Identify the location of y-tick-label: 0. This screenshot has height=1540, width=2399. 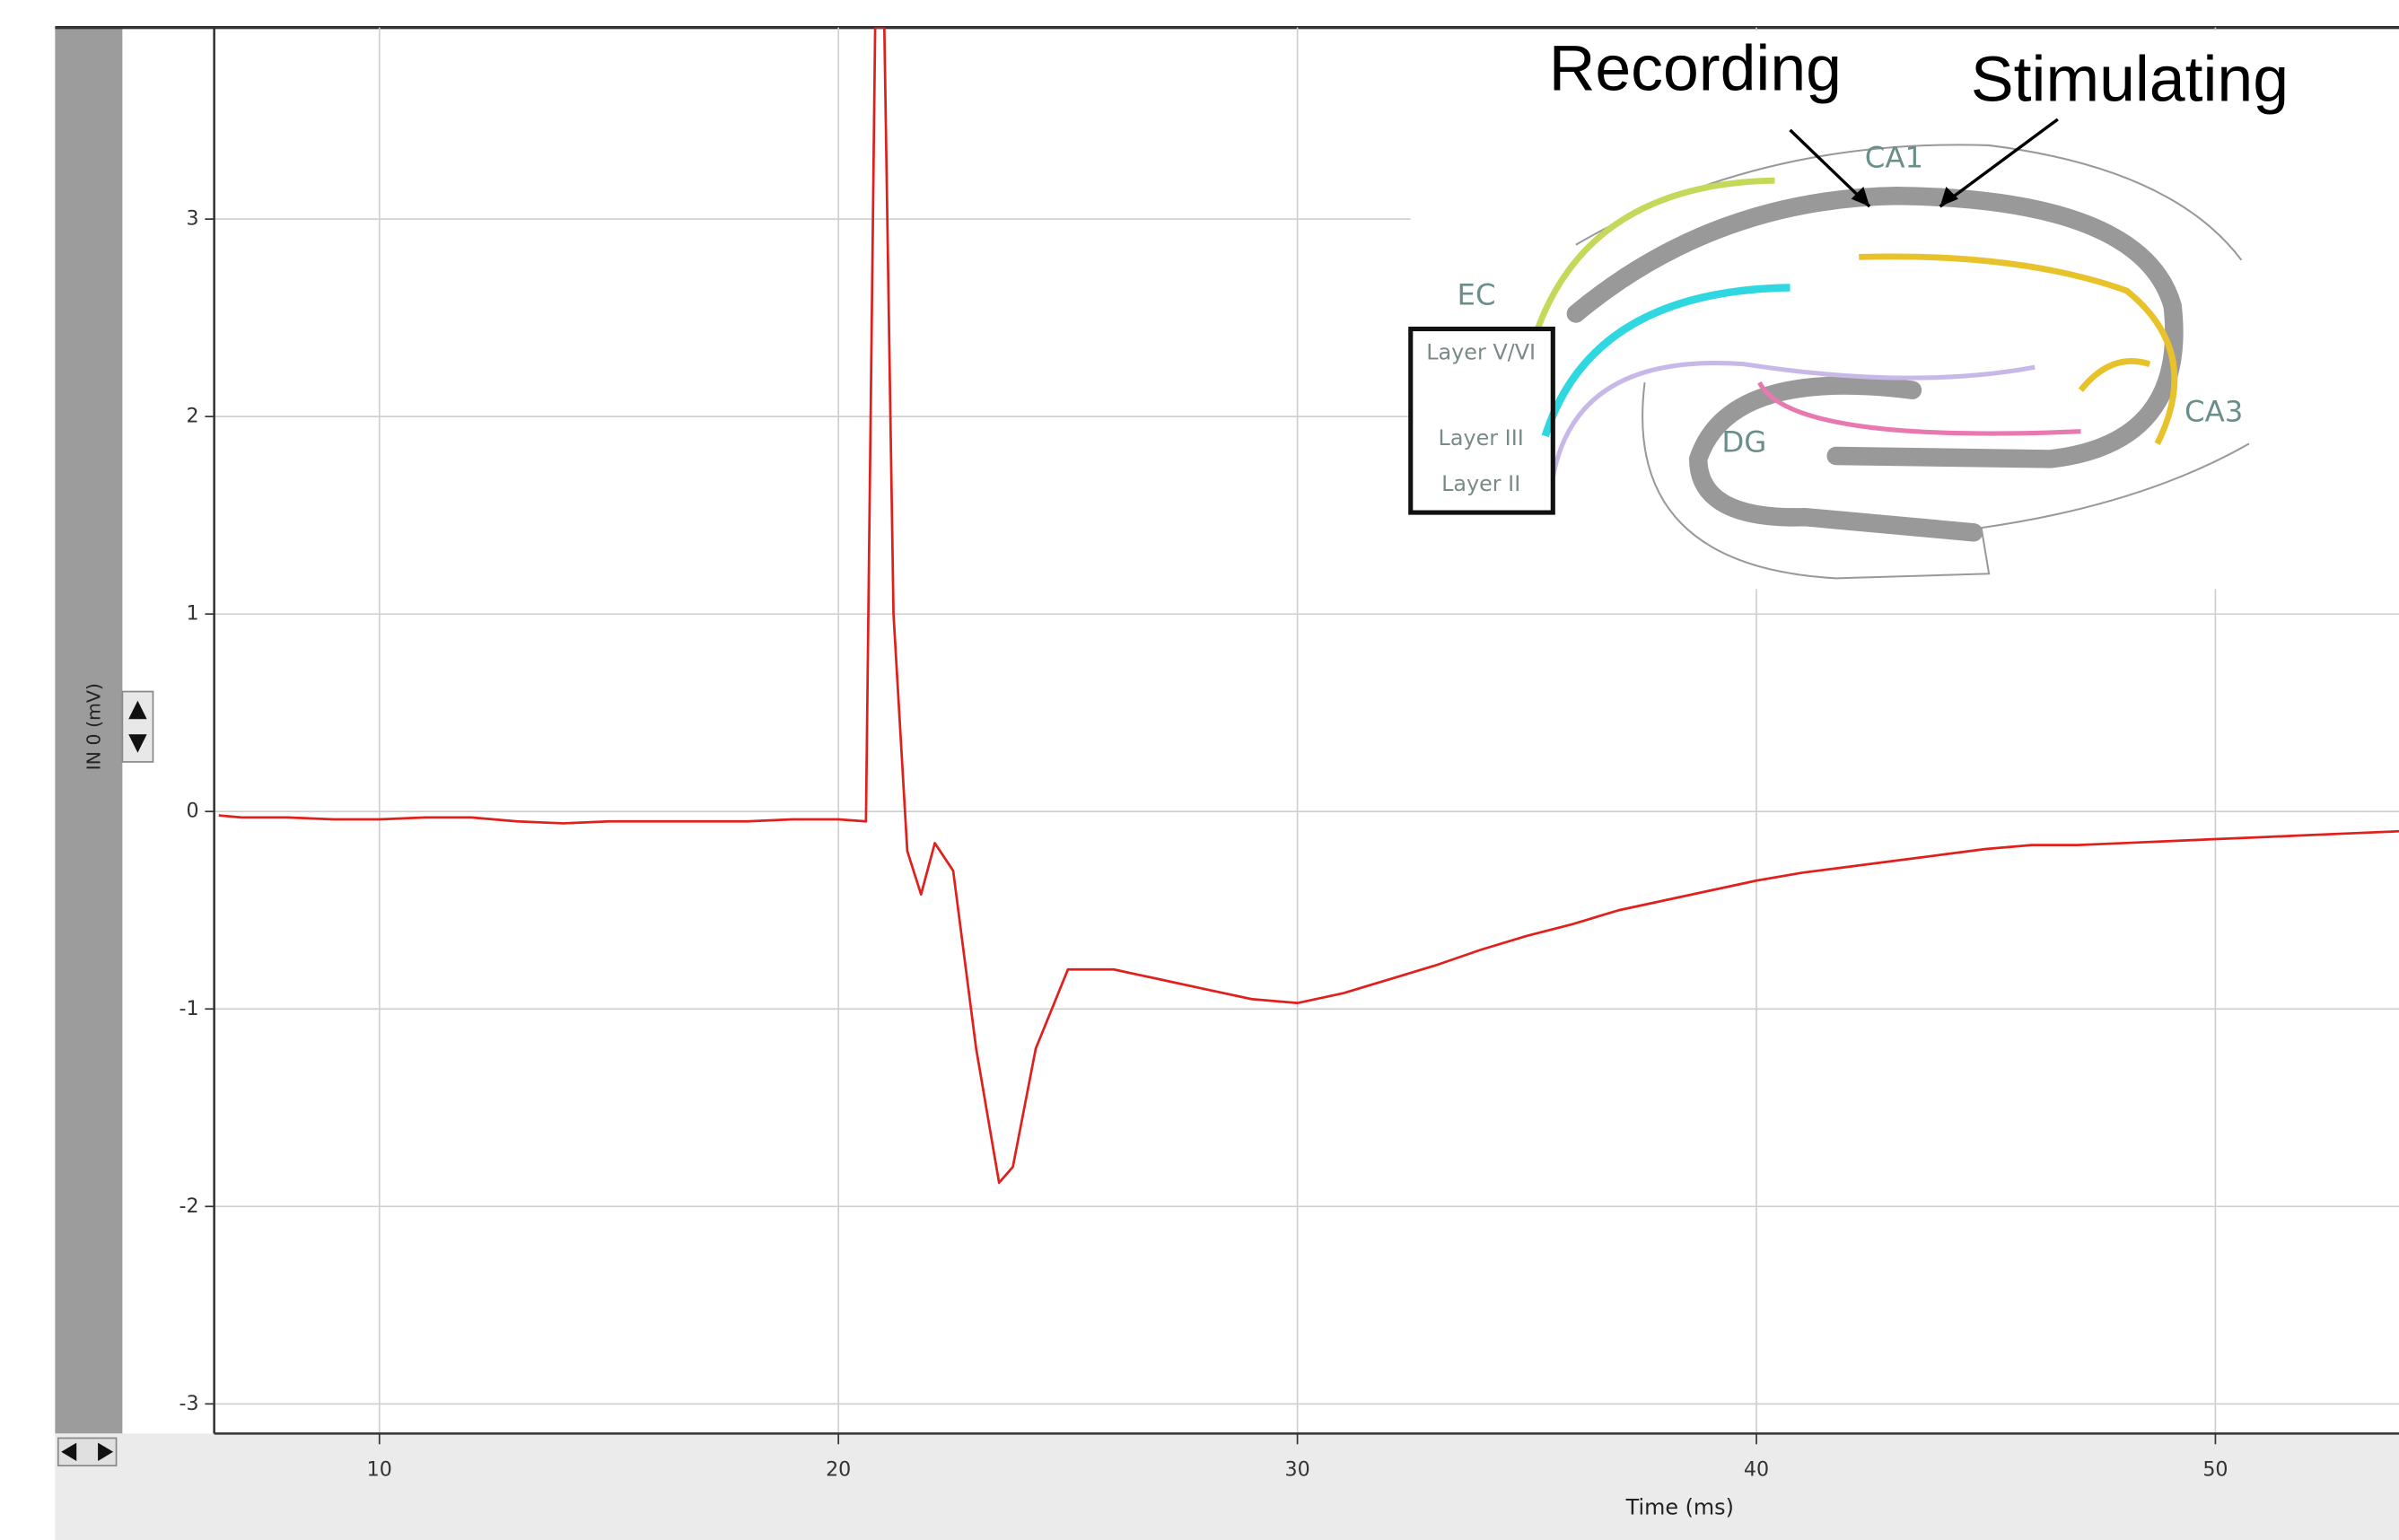
(193, 811).